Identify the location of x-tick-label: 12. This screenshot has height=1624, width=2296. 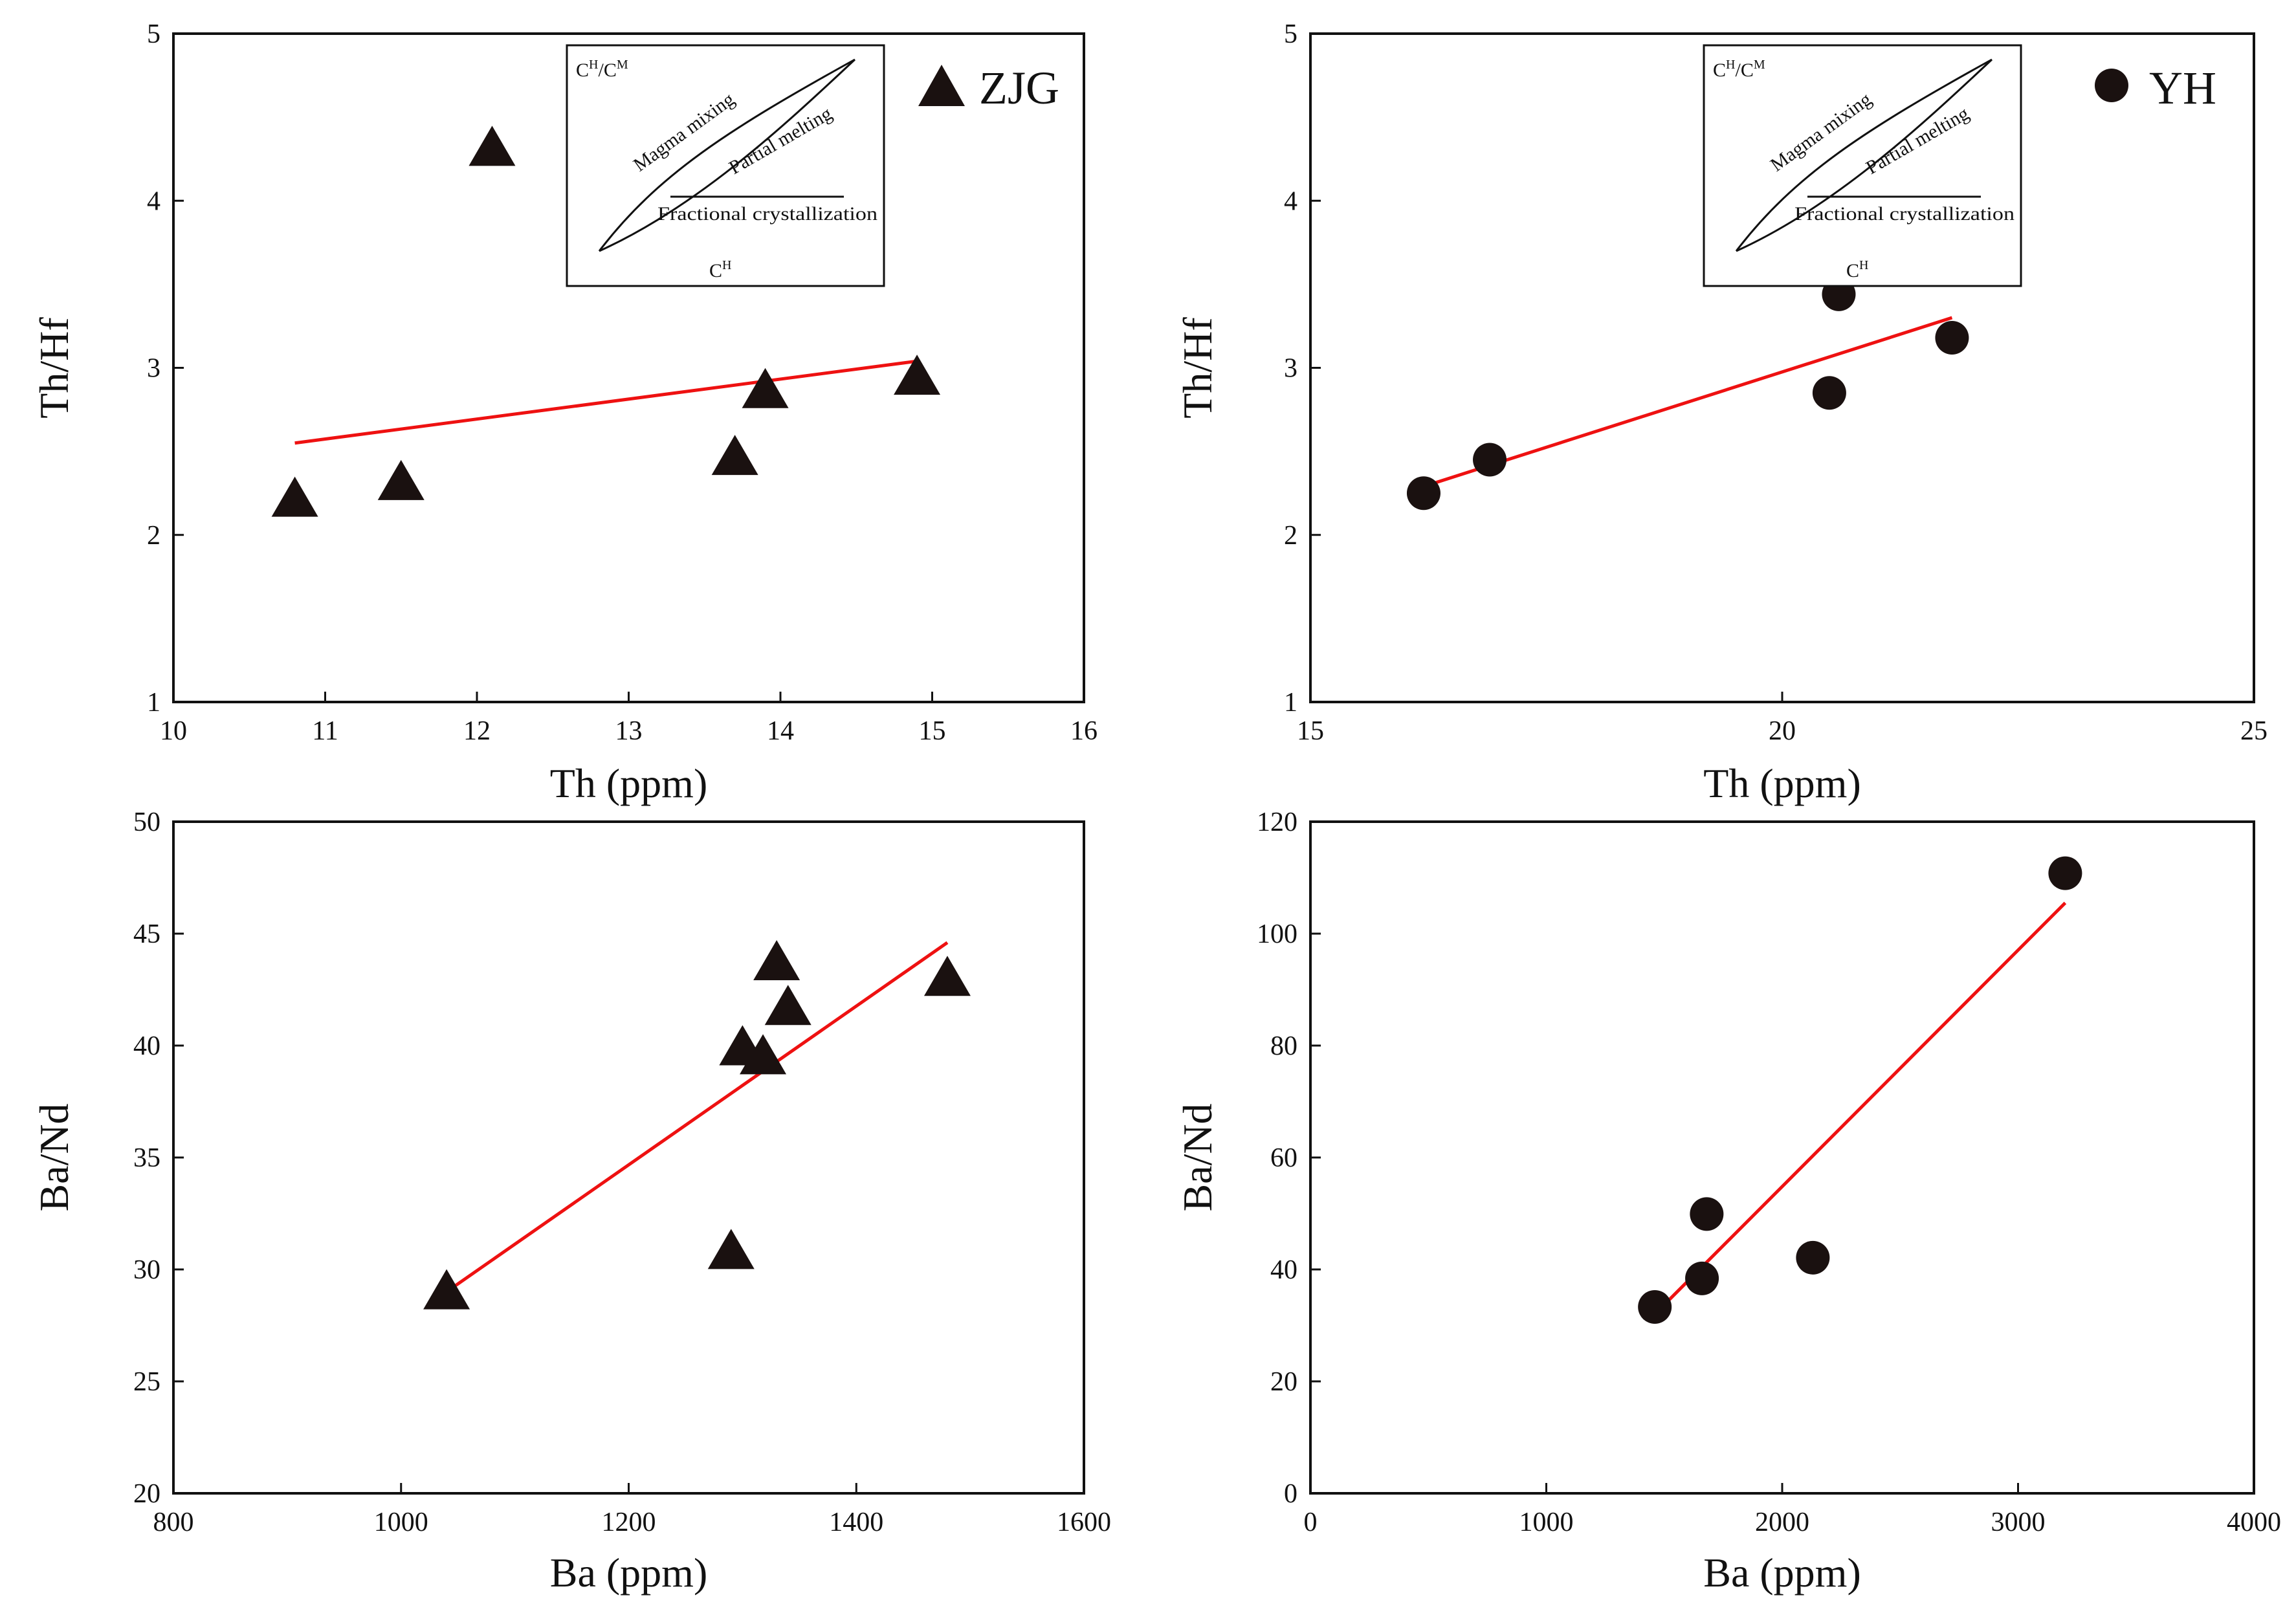
(477, 731).